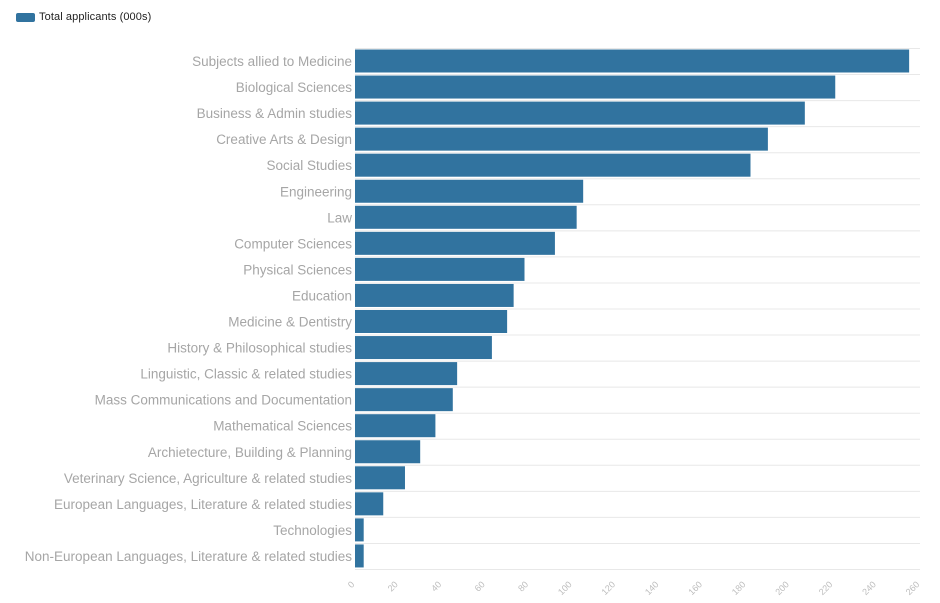 The height and width of the screenshot is (603, 940). What do you see at coordinates (913, 588) in the screenshot?
I see `x-tick-label: 260` at bounding box center [913, 588].